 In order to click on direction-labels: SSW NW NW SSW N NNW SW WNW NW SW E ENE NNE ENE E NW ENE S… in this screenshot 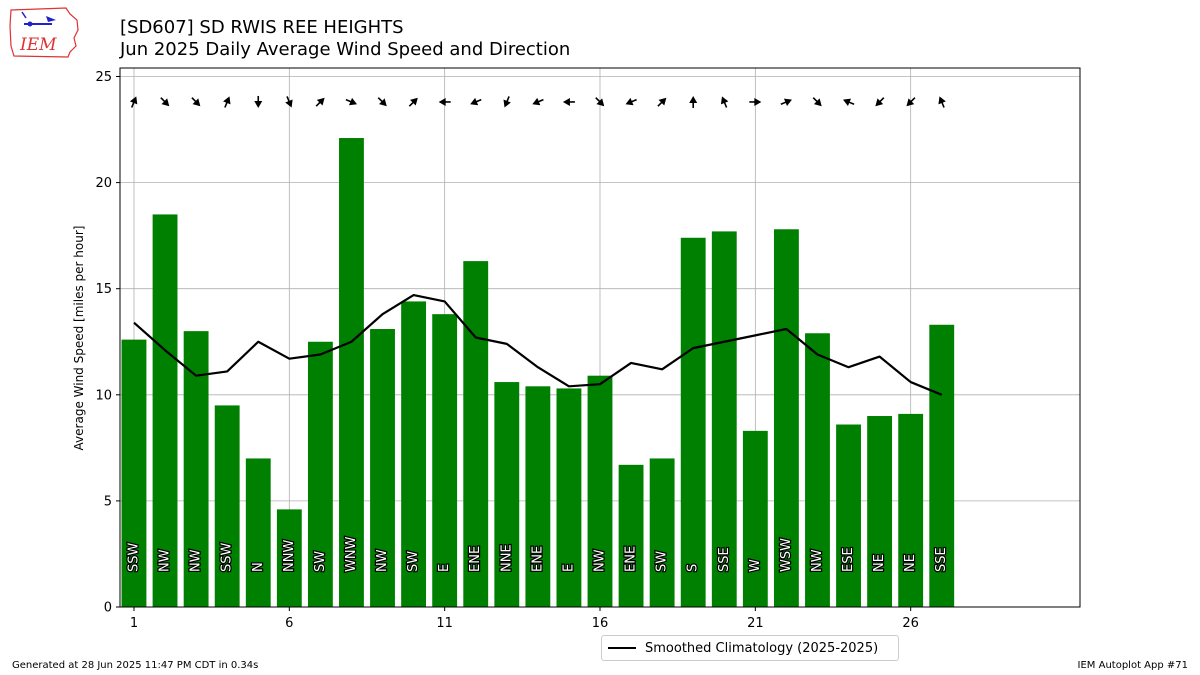, I will do `click(537, 554)`.